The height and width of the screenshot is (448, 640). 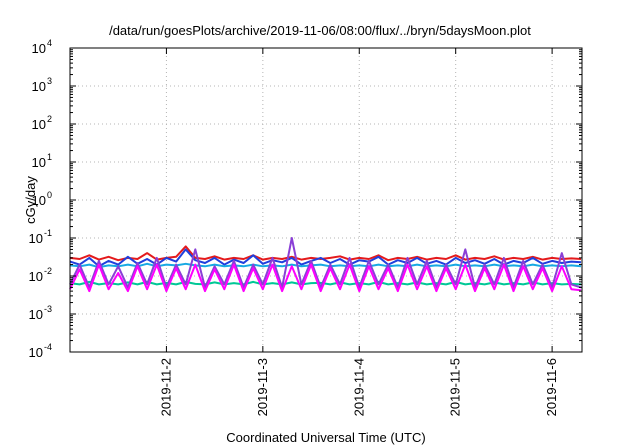 What do you see at coordinates (42, 47) in the screenshot?
I see `y-tick-label: 10⁴` at bounding box center [42, 47].